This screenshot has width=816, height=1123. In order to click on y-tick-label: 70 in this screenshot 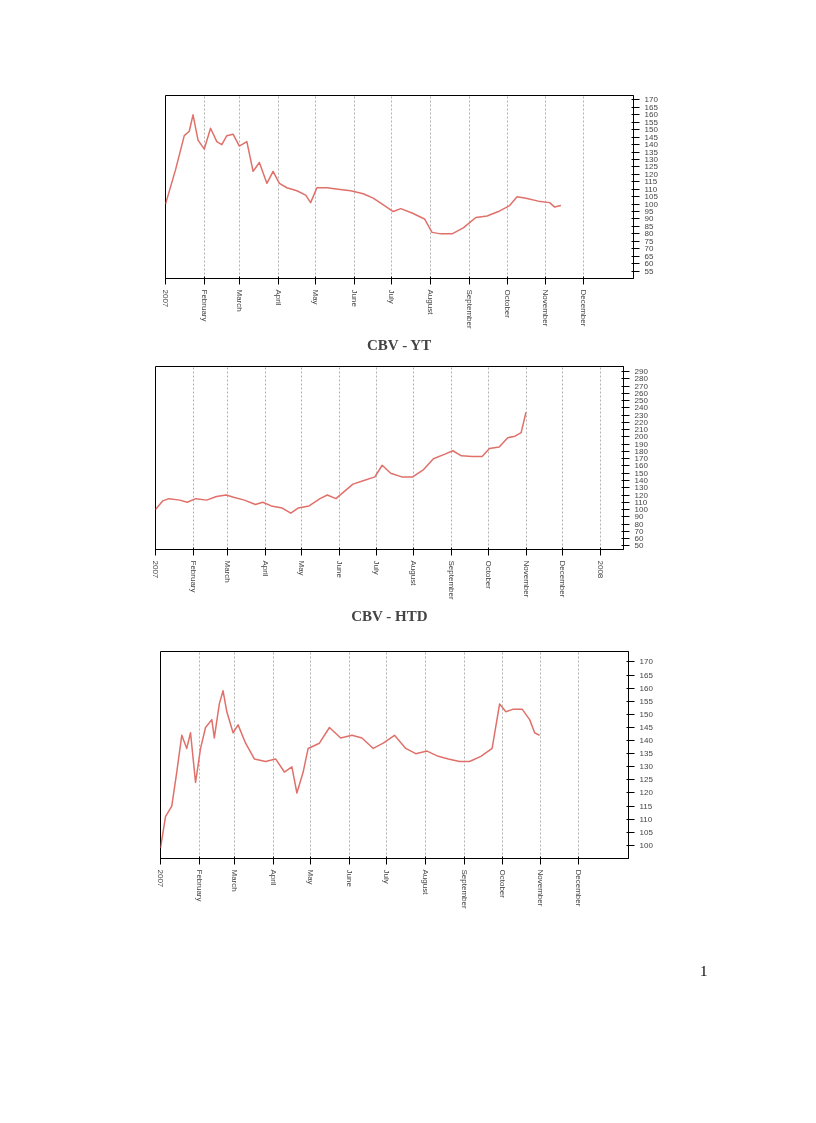, I will do `click(639, 531)`.